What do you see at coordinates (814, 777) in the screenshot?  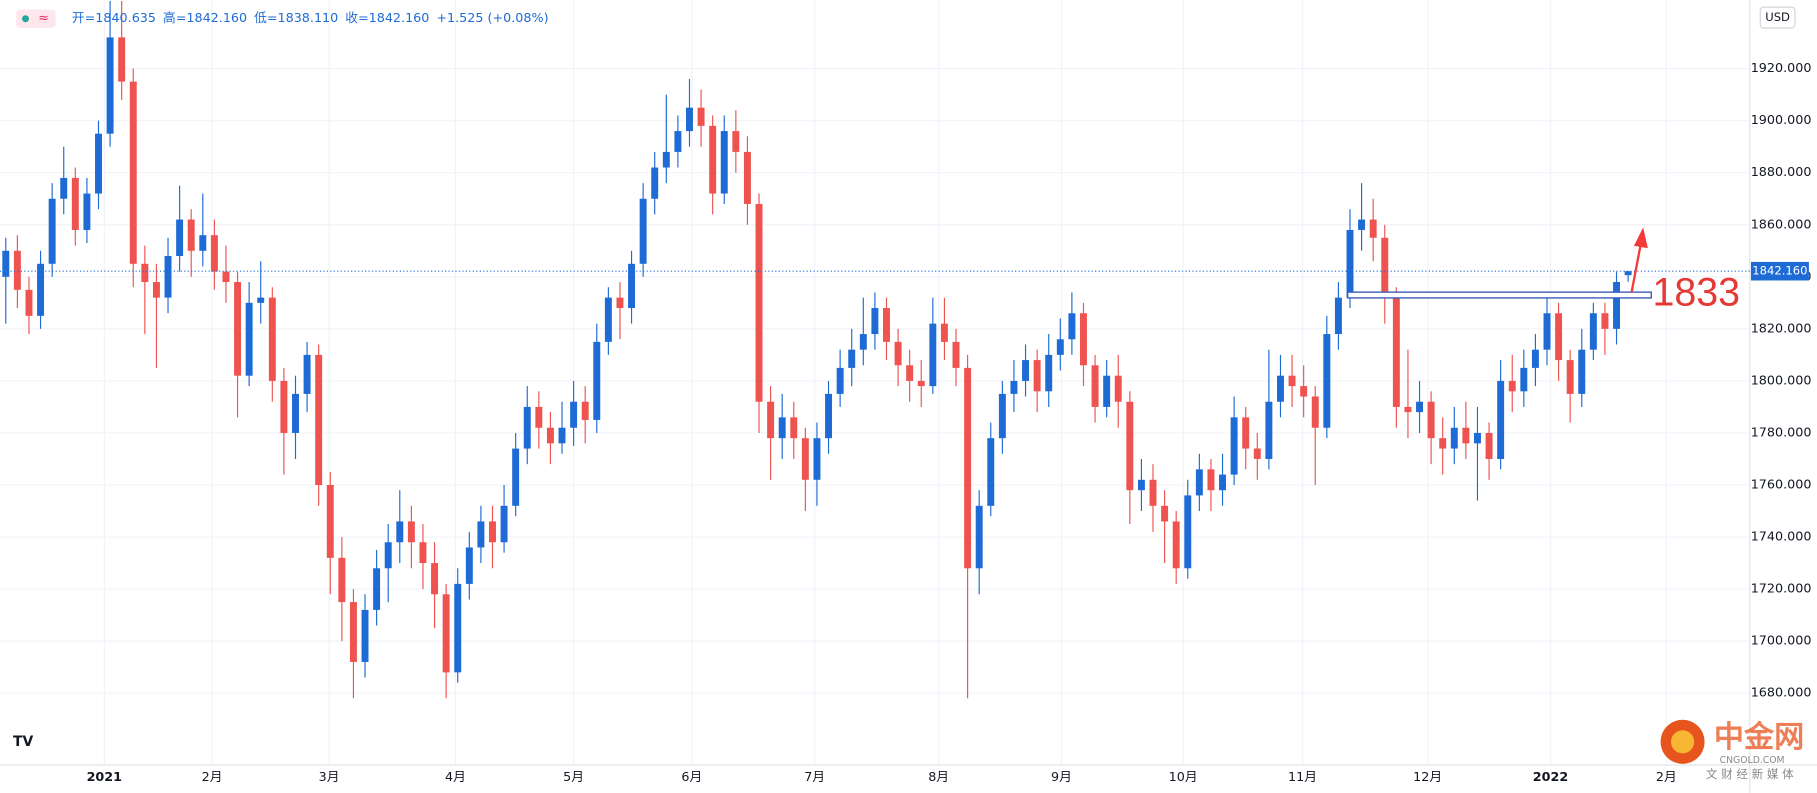 I see `x-tick-label: 7月` at bounding box center [814, 777].